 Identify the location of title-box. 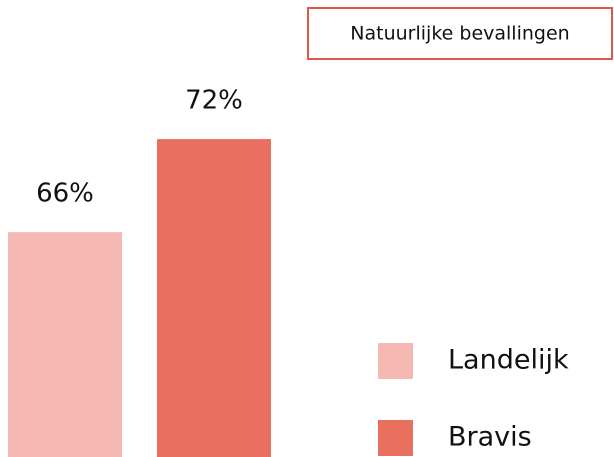
(460, 33).